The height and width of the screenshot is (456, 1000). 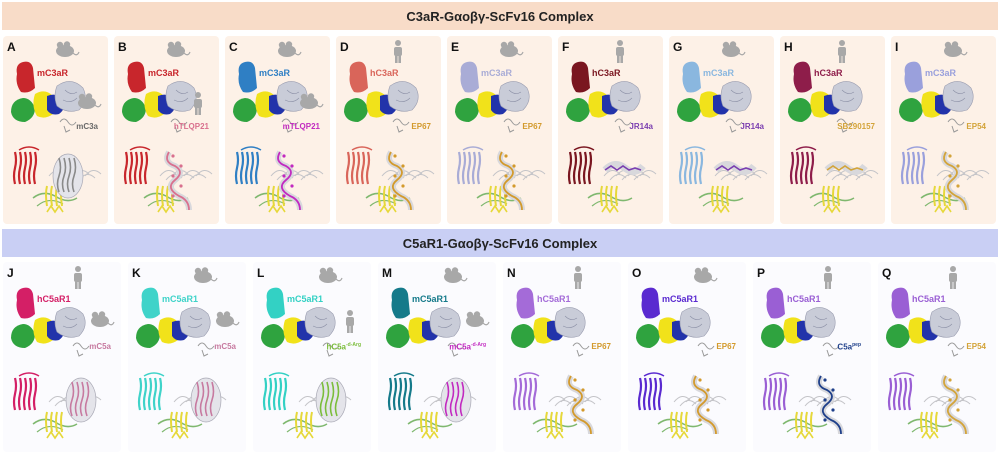 I want to click on ligand-label: mC5a-d-Arg, so click(x=467, y=347).